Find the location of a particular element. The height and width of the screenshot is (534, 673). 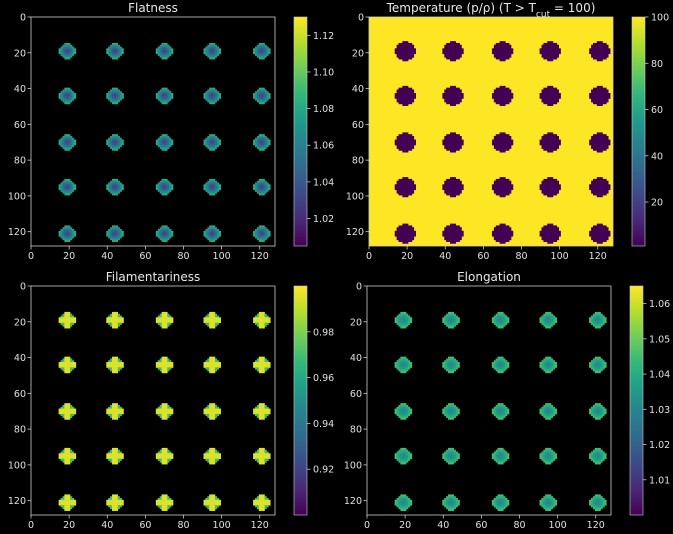

chart-title: Flatness is located at coordinates (153, 8).